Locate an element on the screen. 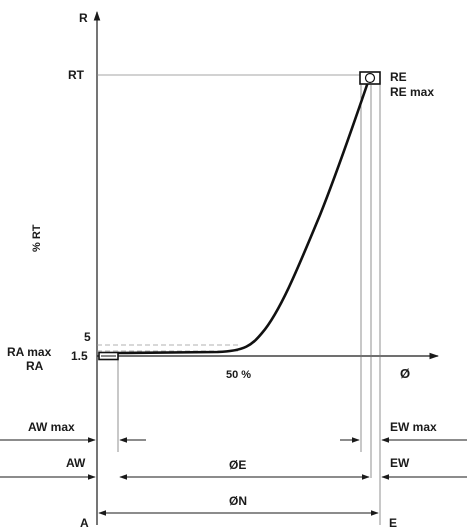  aw-max-label: AW max is located at coordinates (51, 427).